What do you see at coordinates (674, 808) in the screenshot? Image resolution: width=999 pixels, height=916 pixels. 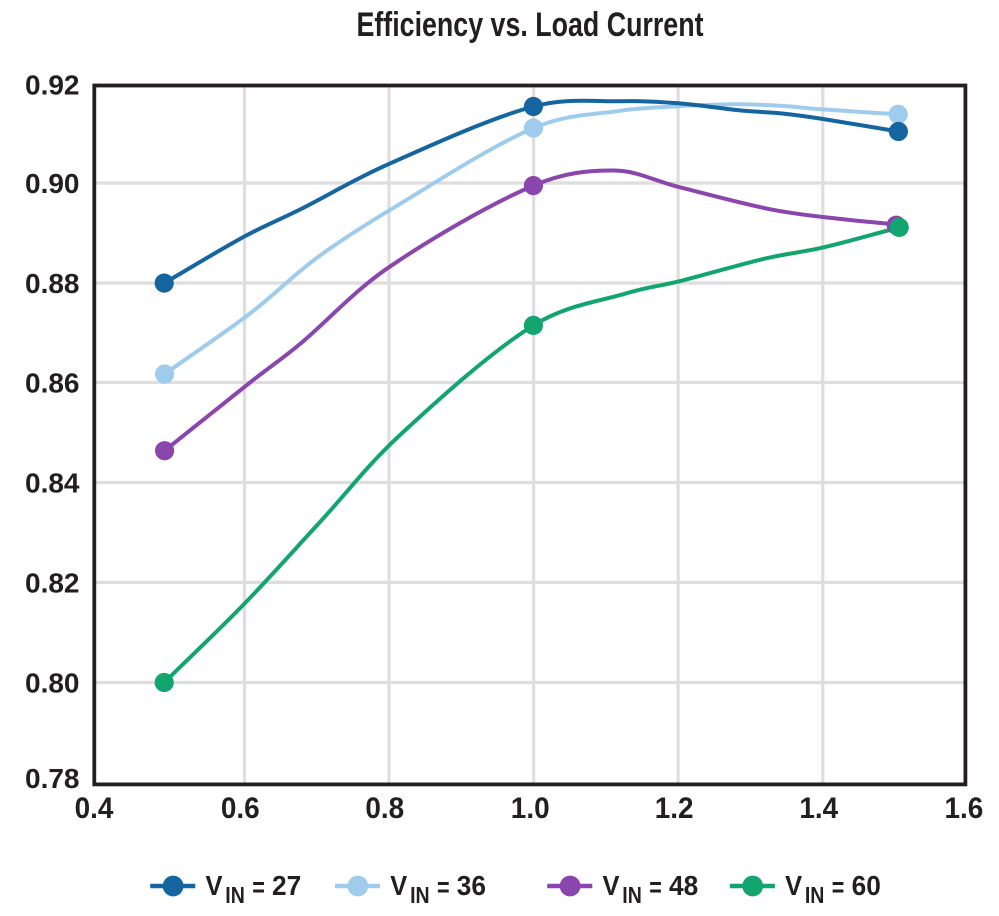 I see `svg-text: 1.2` at bounding box center [674, 808].